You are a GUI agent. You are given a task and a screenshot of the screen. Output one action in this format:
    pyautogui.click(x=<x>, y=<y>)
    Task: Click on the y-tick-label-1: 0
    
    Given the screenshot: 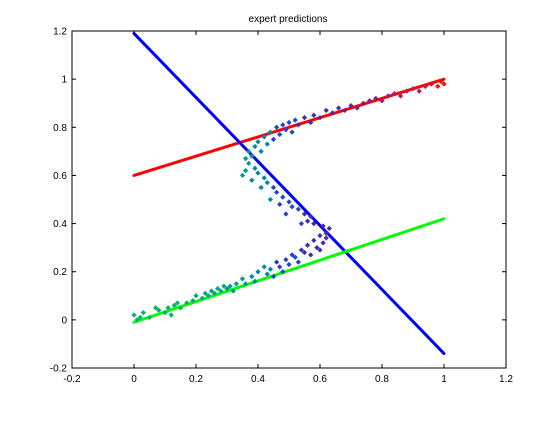 What is the action you would take?
    pyautogui.click(x=64, y=320)
    